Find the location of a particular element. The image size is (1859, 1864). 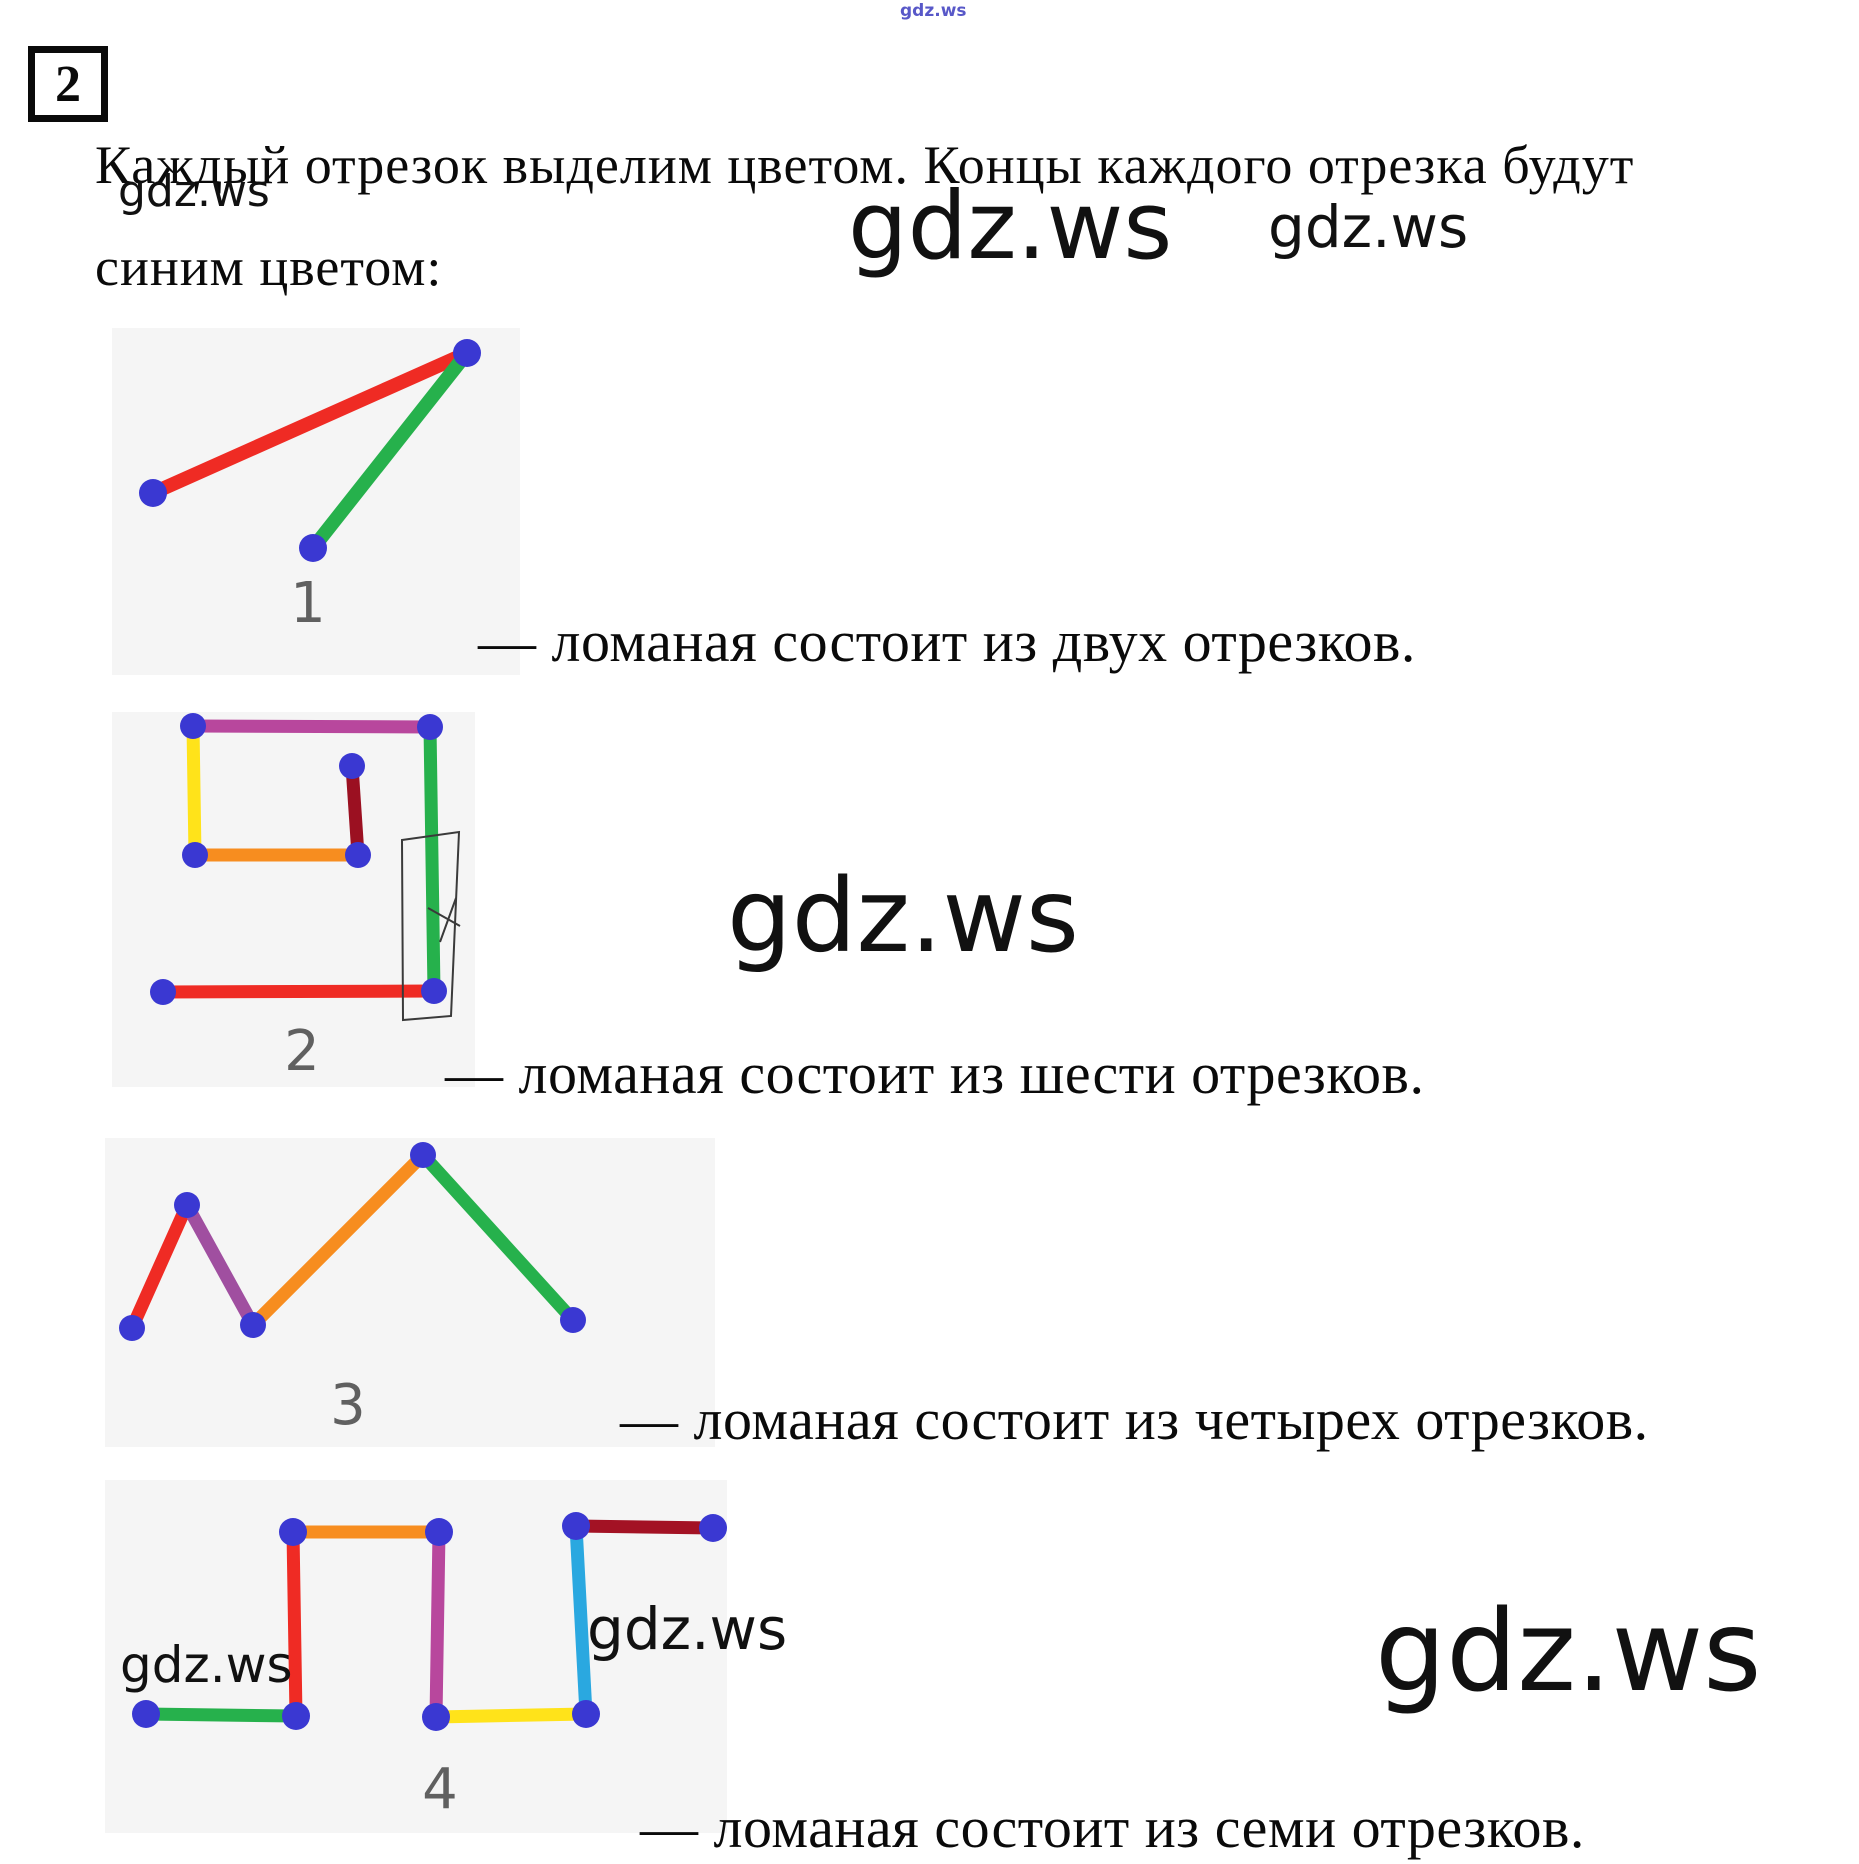

segment-orange is located at coordinates (338, 1240).